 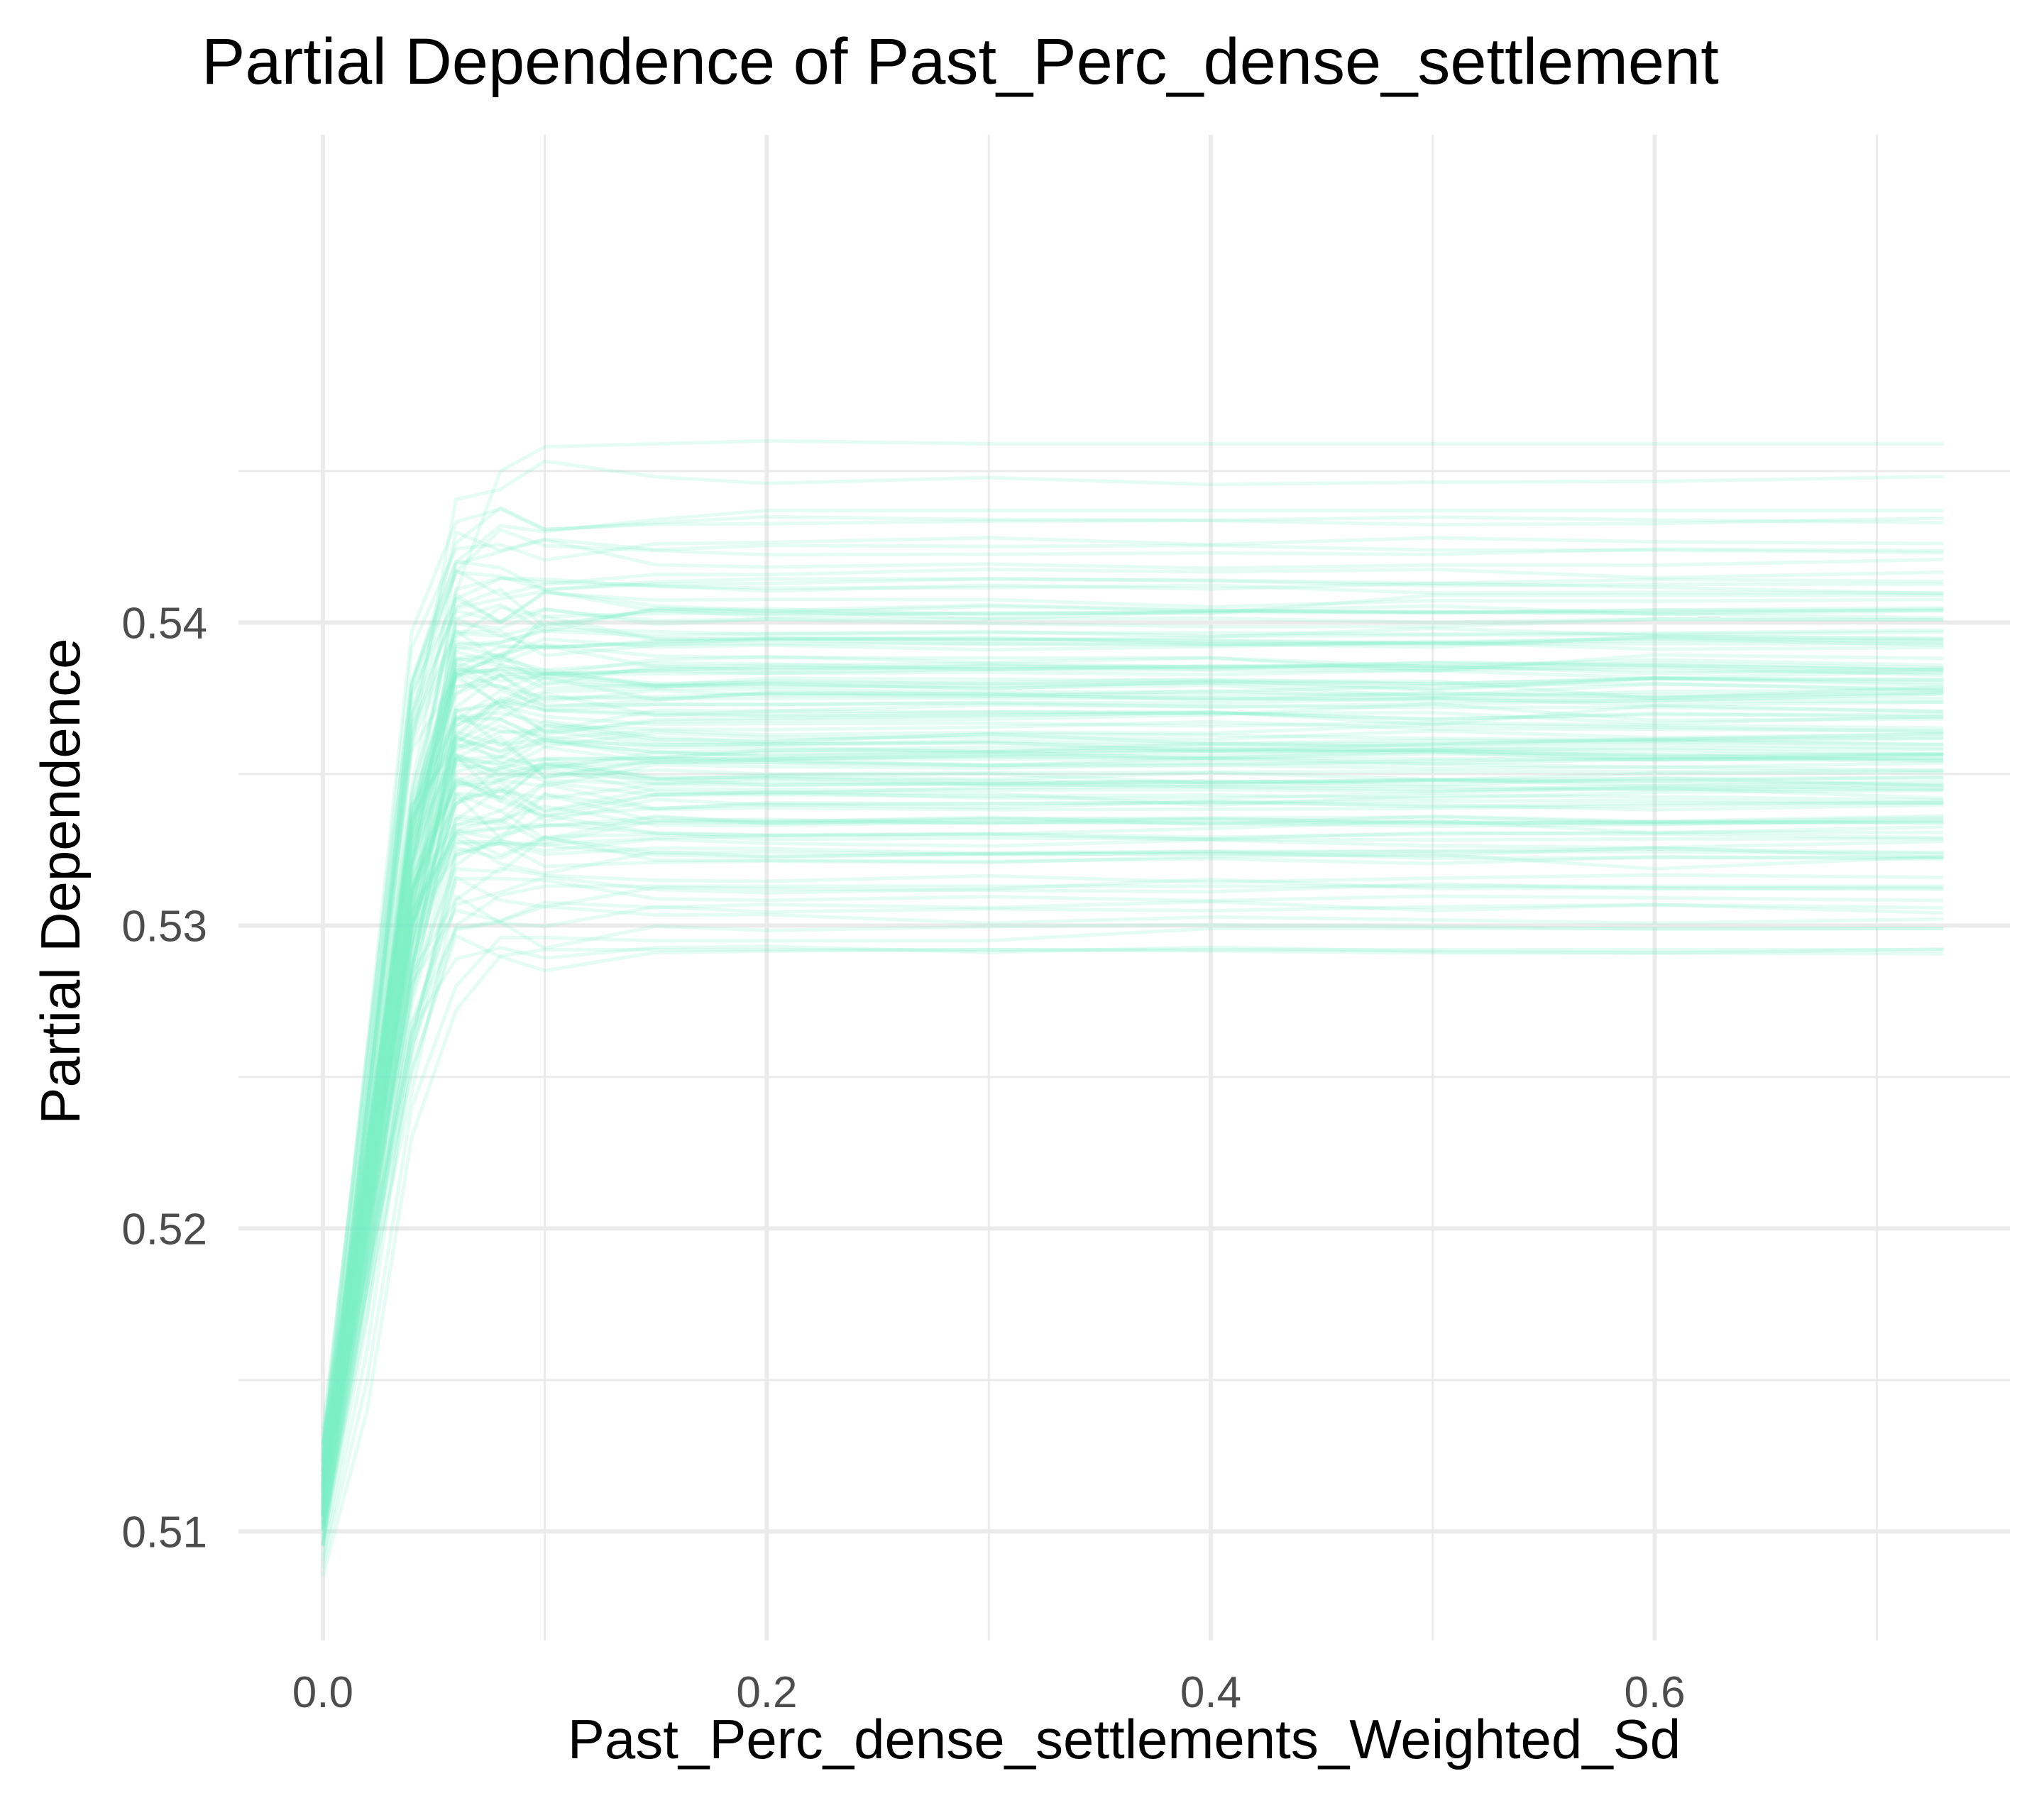 I want to click on y-tick-label: 0.54, so click(x=164, y=623).